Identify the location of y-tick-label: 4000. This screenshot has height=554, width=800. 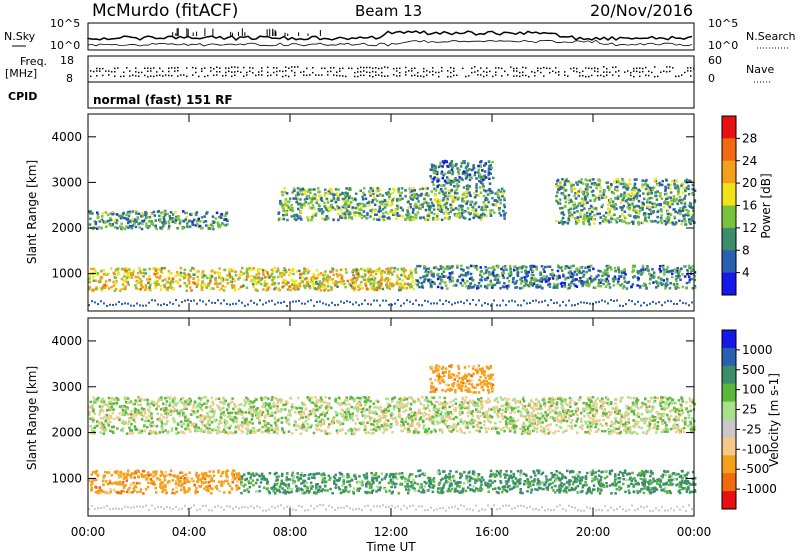
(66, 137).